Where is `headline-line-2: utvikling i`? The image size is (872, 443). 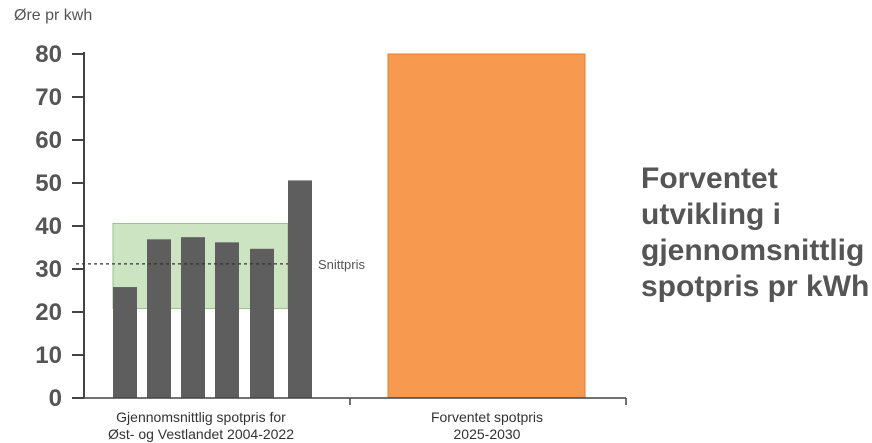 headline-line-2: utvikling i is located at coordinates (711, 214).